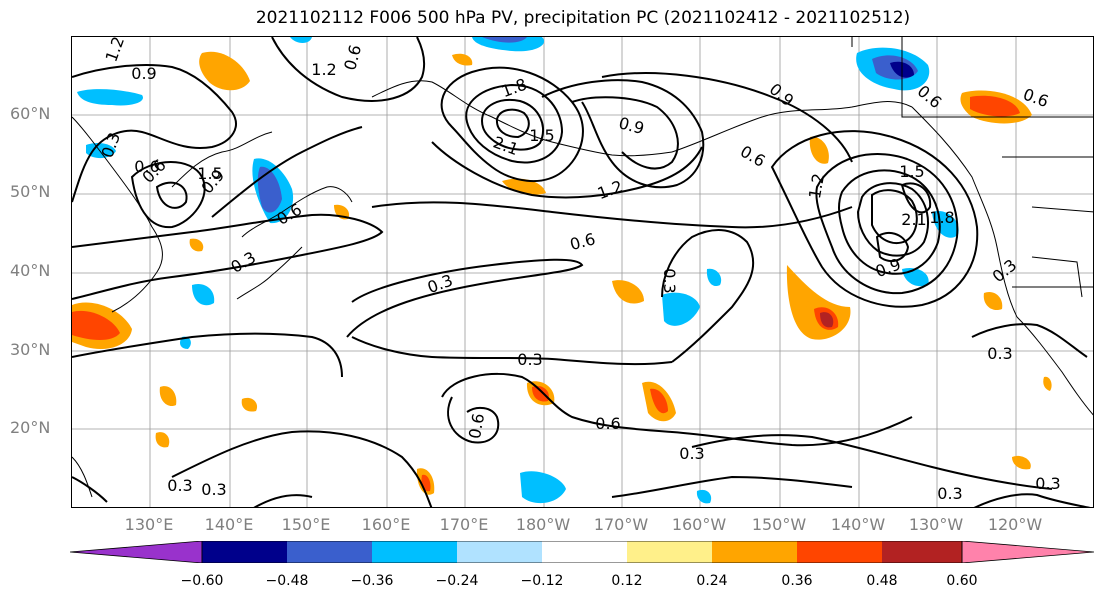  I want to click on colorbar-tick: −0.12, so click(542, 581).